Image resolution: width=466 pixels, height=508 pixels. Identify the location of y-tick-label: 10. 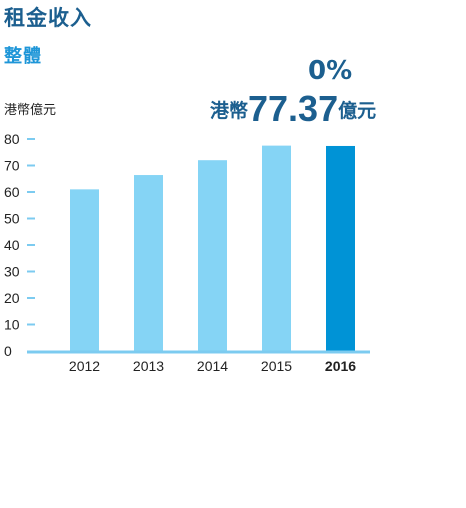
(12, 325).